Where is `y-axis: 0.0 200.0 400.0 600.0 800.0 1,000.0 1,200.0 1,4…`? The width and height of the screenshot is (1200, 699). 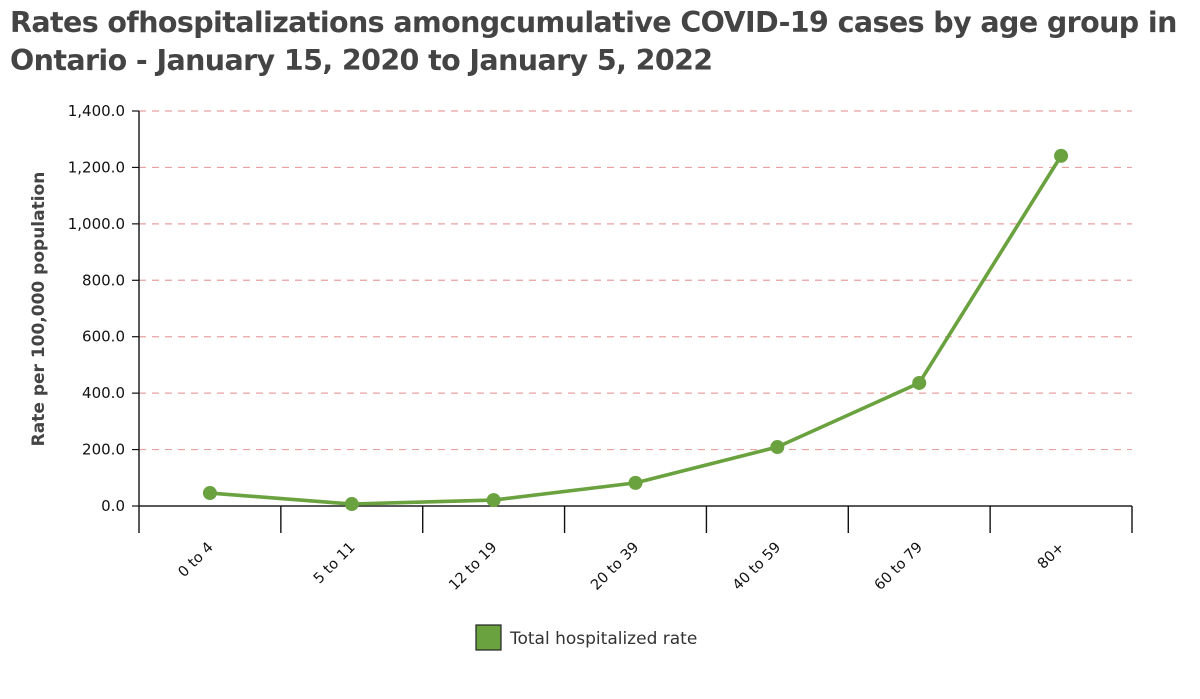
y-axis: 0.0 200.0 400.0 600.0 800.0 1,000.0 1,200.0 1,4… is located at coordinates (104, 317).